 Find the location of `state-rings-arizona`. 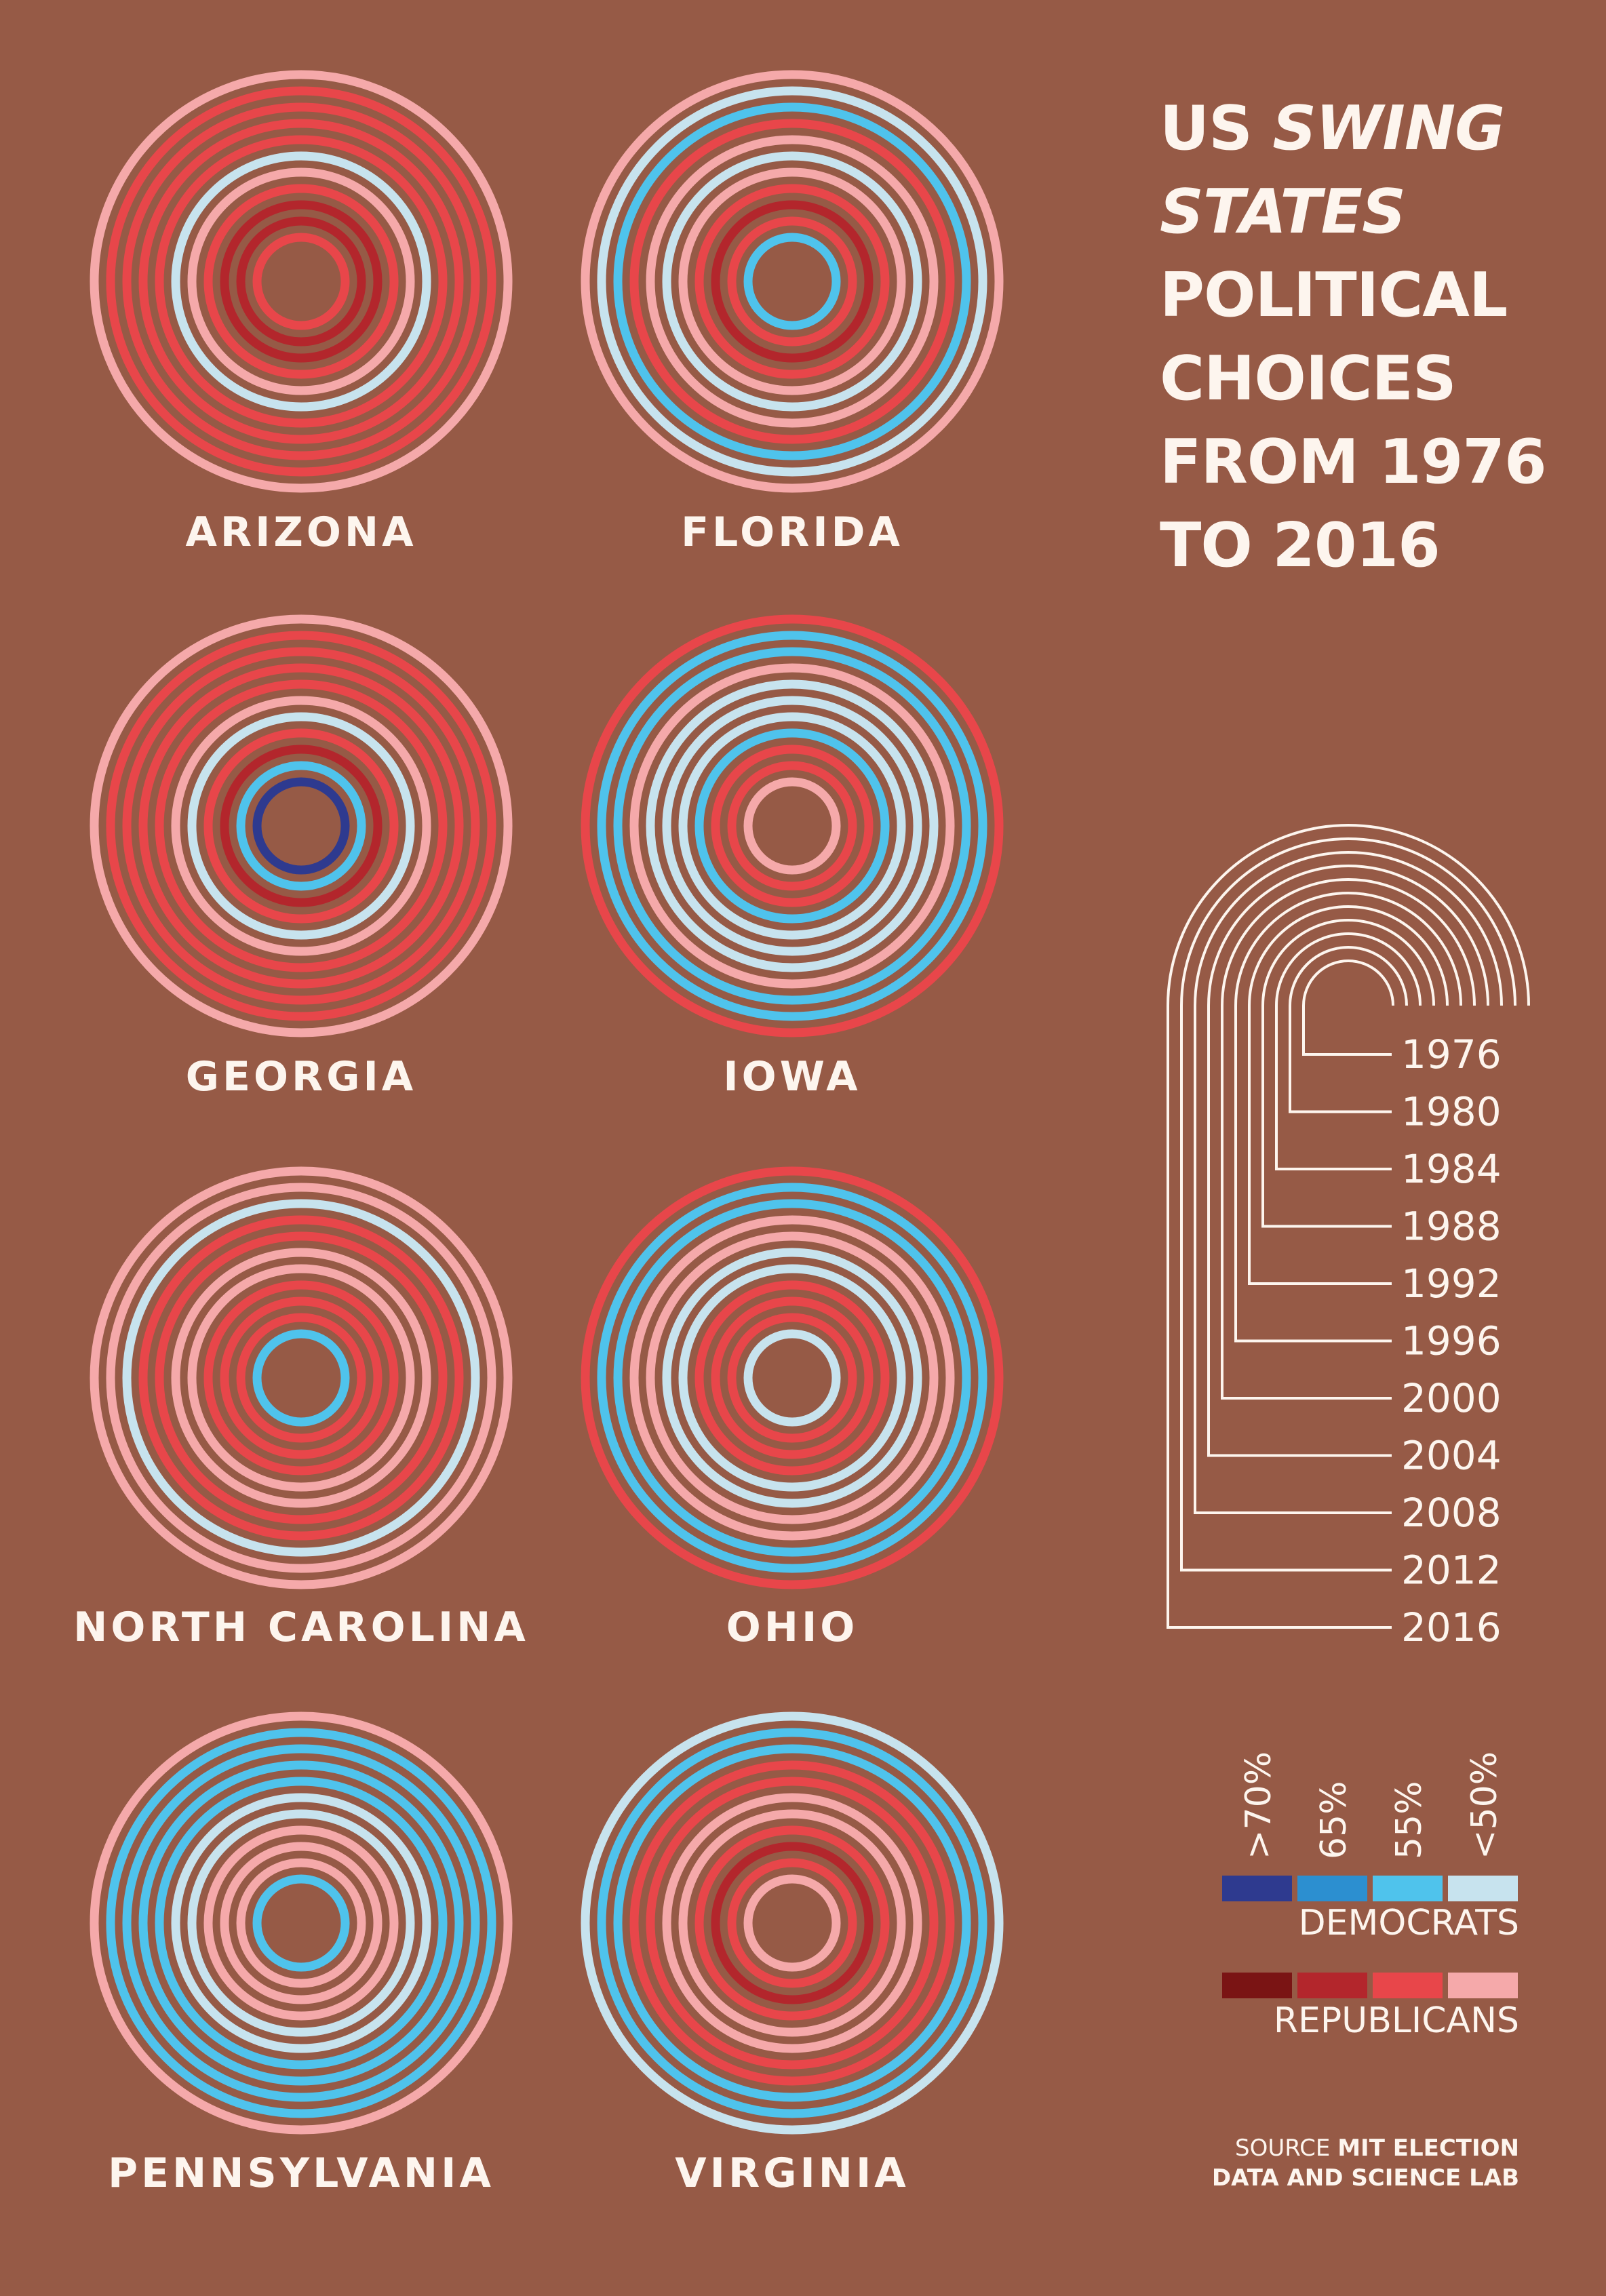

state-rings-arizona is located at coordinates (301, 281).